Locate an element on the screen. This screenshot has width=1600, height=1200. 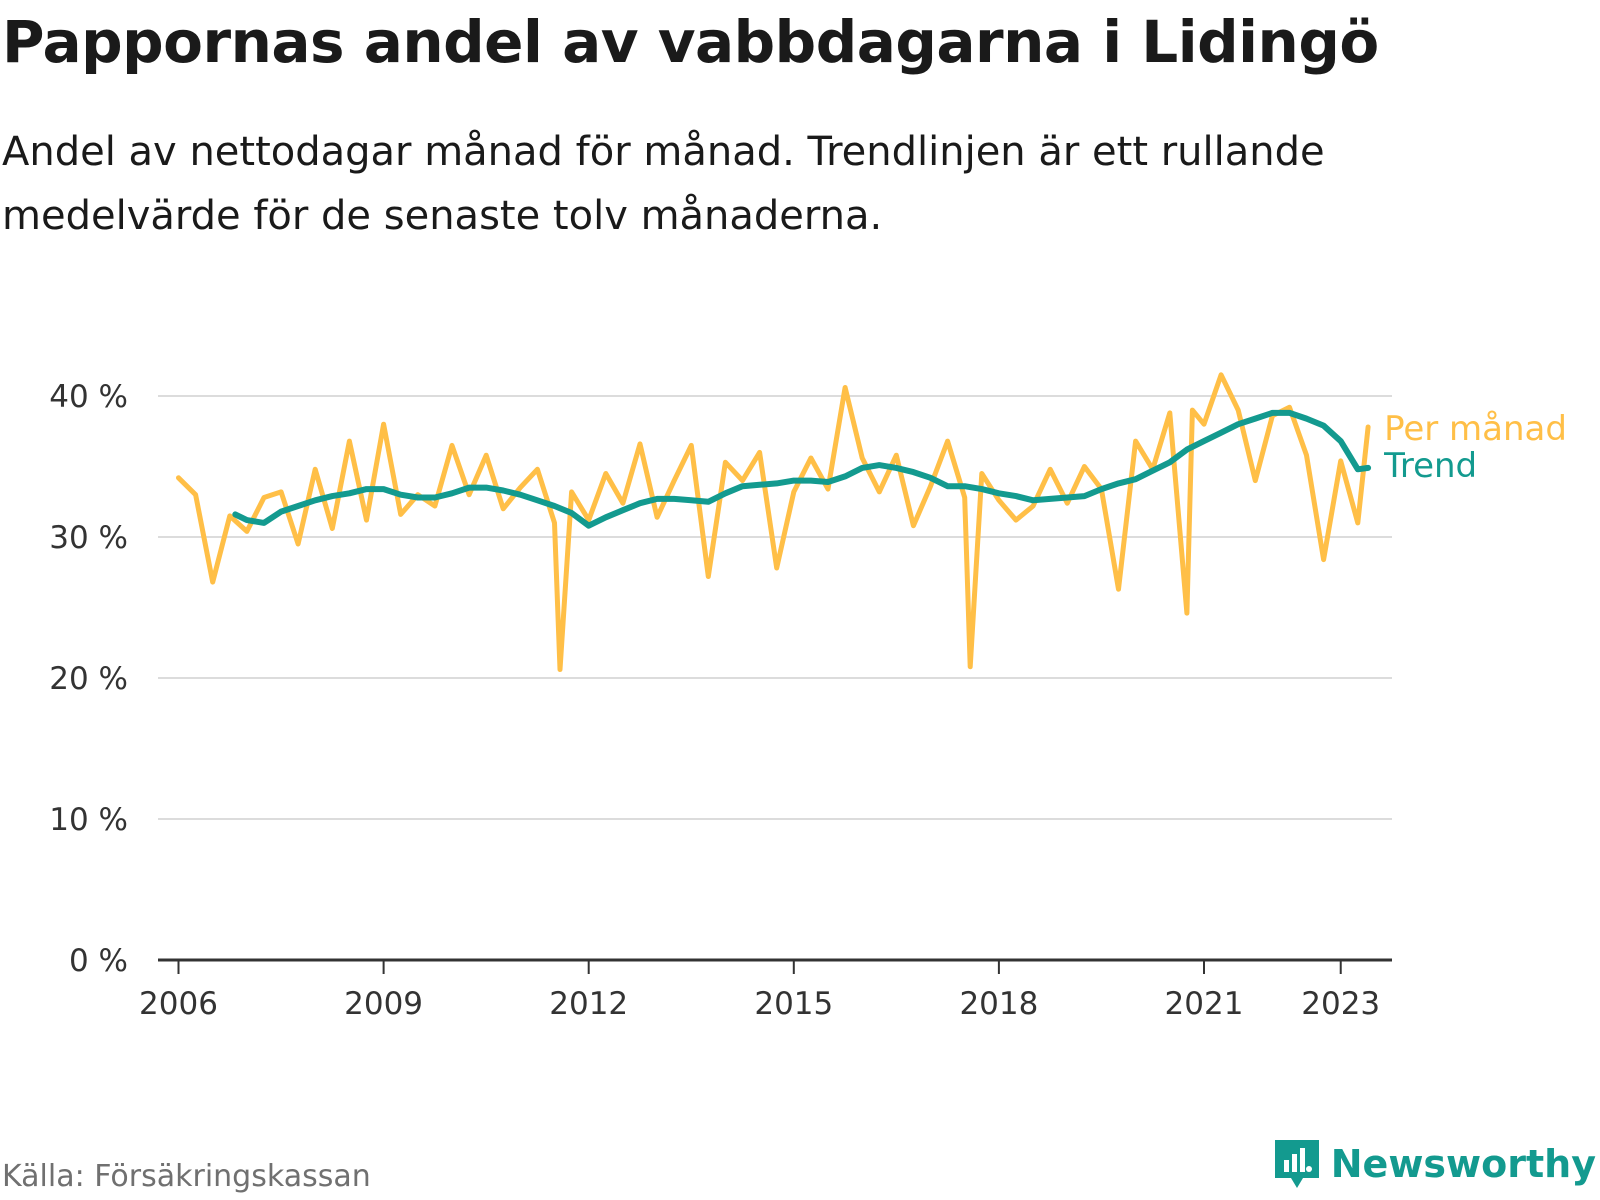
x-tick-label: 2023 is located at coordinates (1340, 1004).